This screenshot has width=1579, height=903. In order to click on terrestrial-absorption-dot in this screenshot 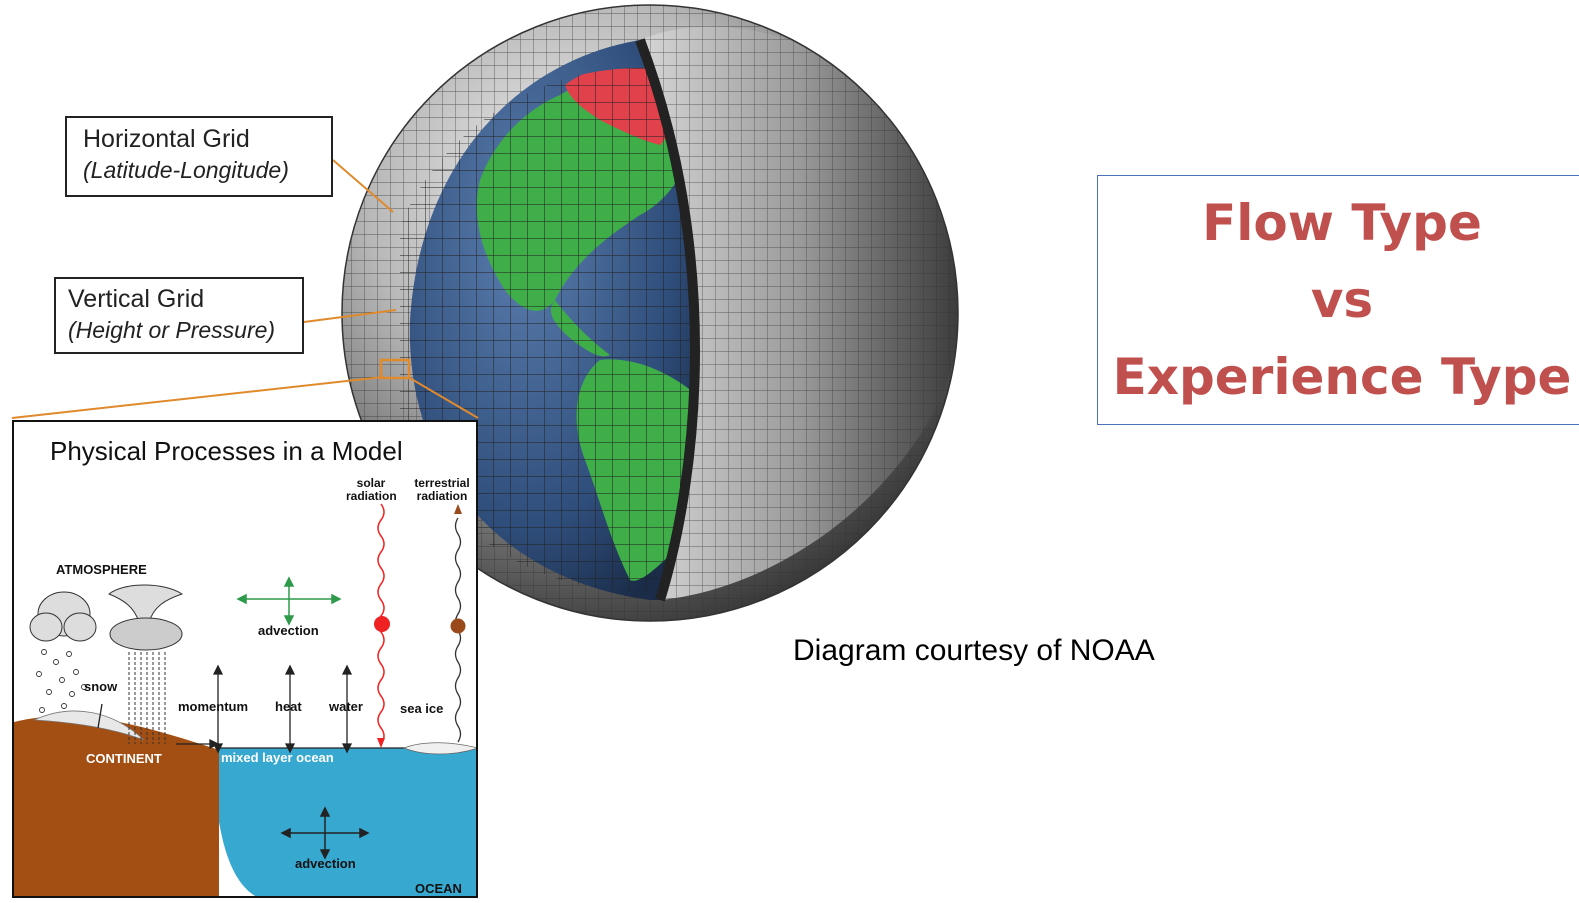, I will do `click(458, 626)`.